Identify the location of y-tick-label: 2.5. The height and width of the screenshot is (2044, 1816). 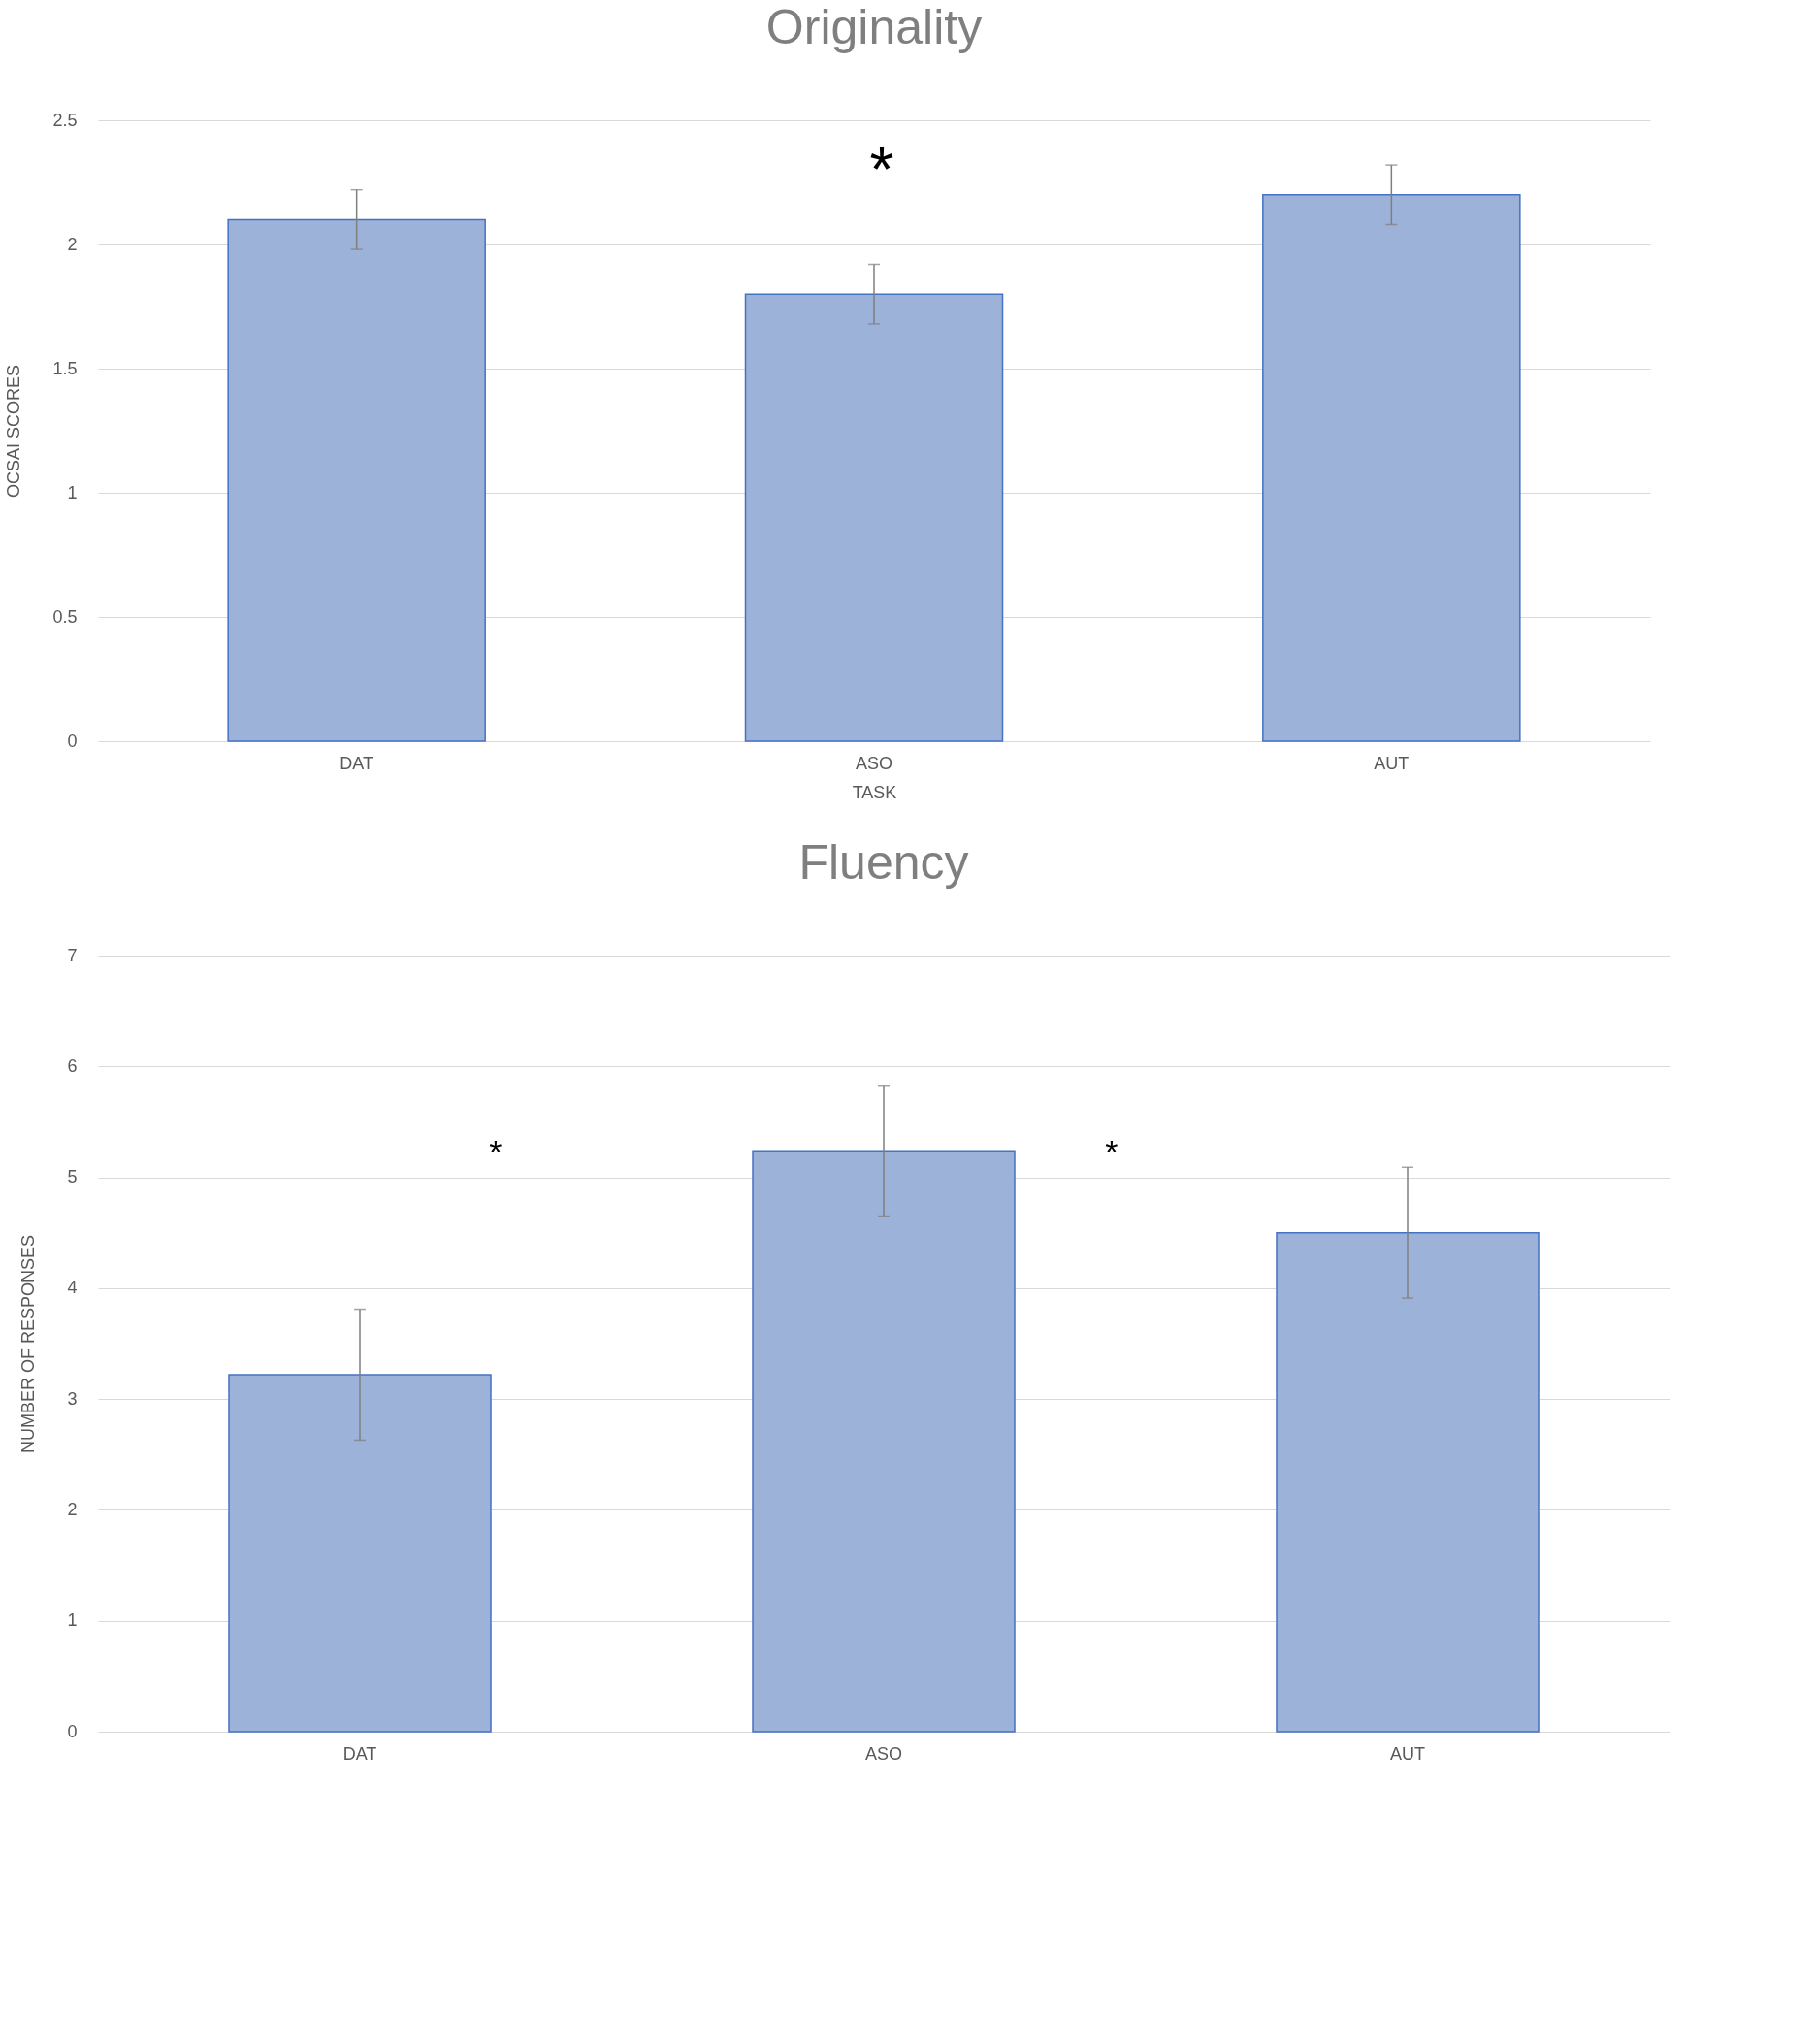
(65, 120).